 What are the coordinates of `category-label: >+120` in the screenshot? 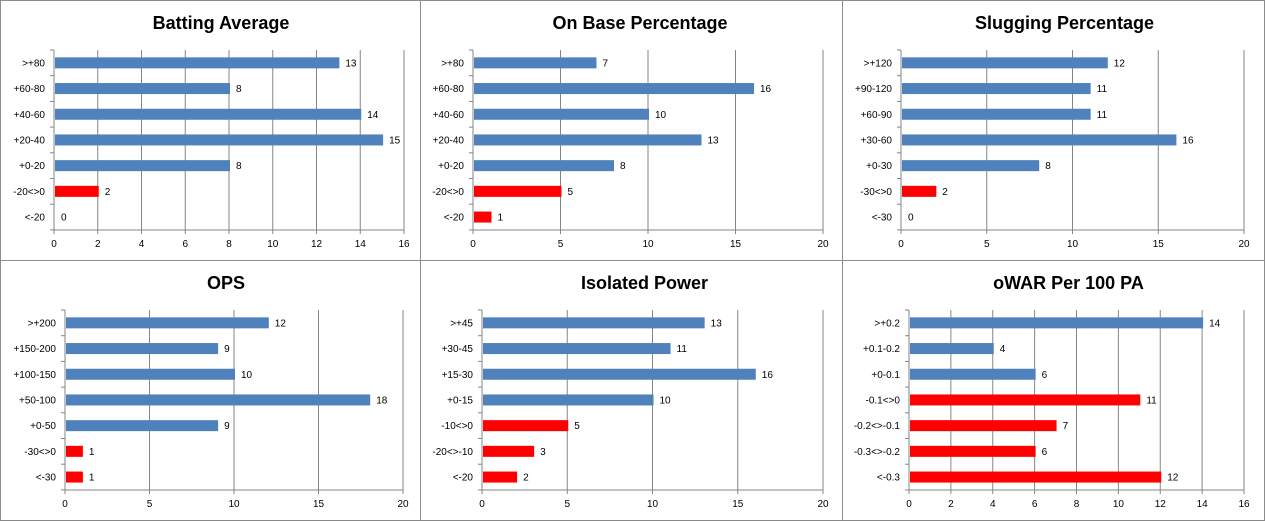 It's located at (878, 63).